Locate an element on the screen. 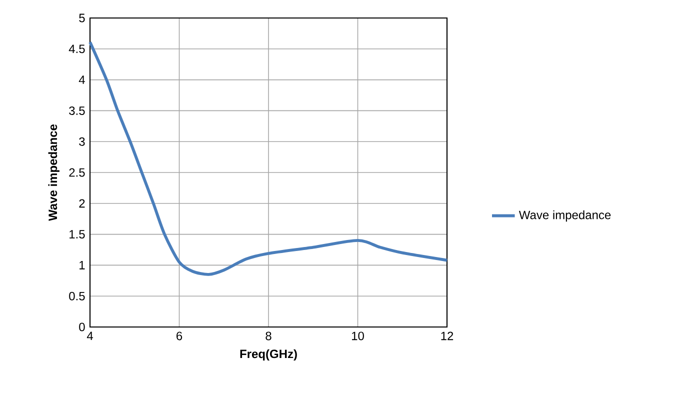  y-tick-label: 4.5 is located at coordinates (76, 49).